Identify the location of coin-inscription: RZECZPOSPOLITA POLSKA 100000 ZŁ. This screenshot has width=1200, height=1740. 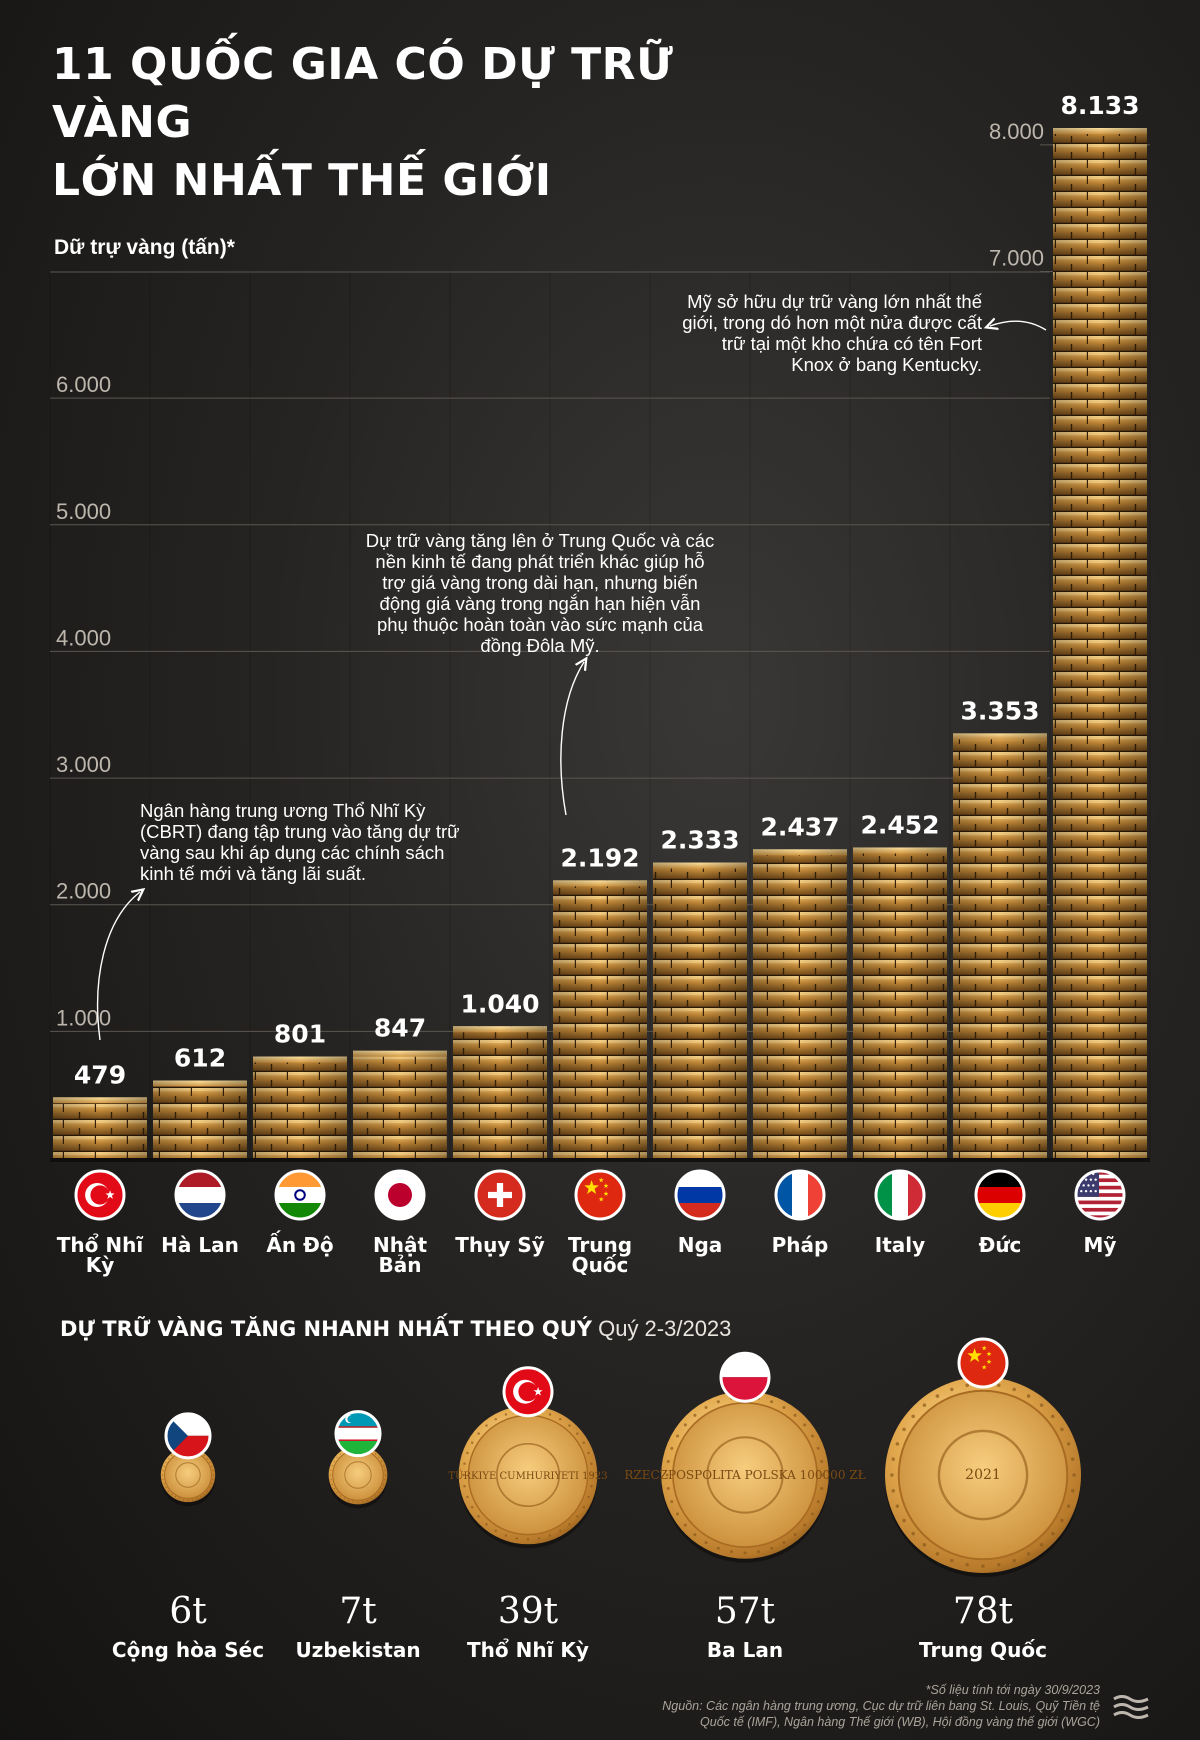
(744, 1475).